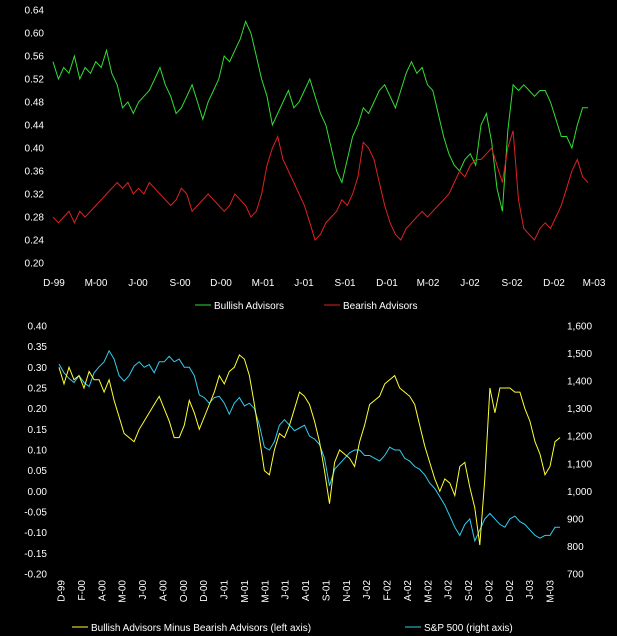 This screenshot has height=636, width=617. What do you see at coordinates (575, 519) in the screenshot?
I see `y-right-tick-label: 900` at bounding box center [575, 519].